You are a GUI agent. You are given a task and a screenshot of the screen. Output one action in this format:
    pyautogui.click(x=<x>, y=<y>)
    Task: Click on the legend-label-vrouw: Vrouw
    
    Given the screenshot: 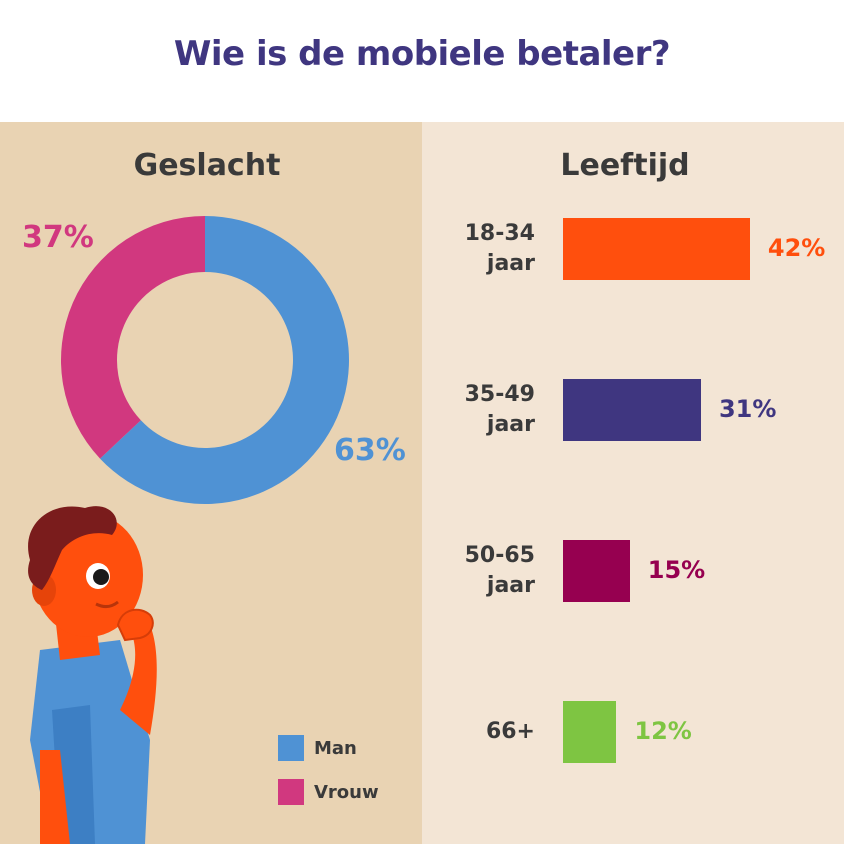 What is the action you would take?
    pyautogui.click(x=346, y=792)
    